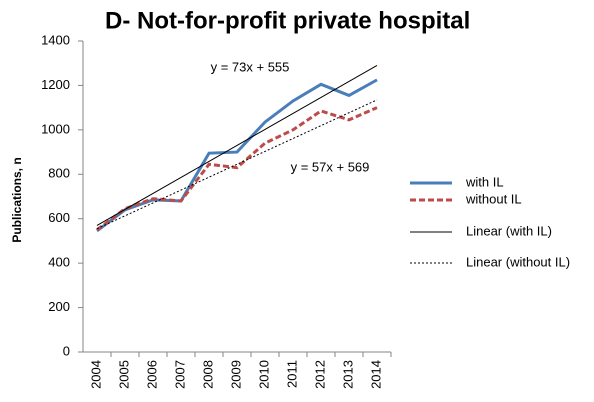 This screenshot has height=402, width=594. I want to click on y-tick-label: 400, so click(59, 262).